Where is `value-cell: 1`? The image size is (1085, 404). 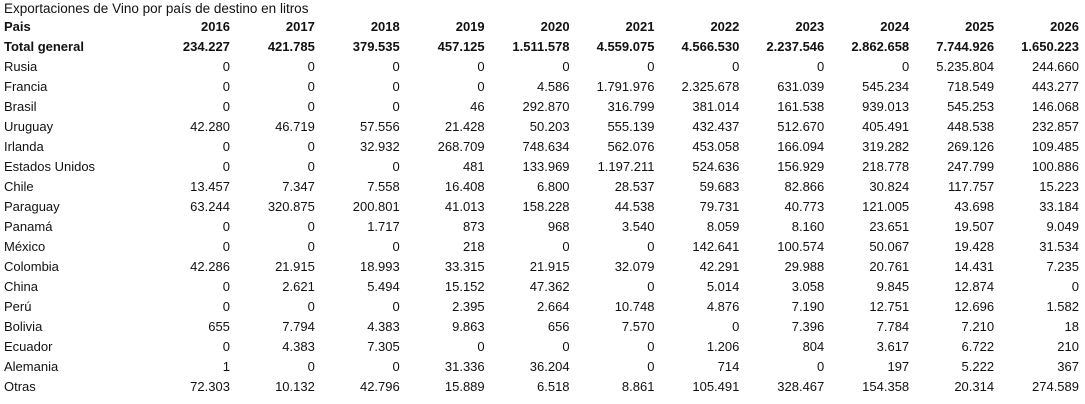
value-cell: 1 is located at coordinates (226, 366).